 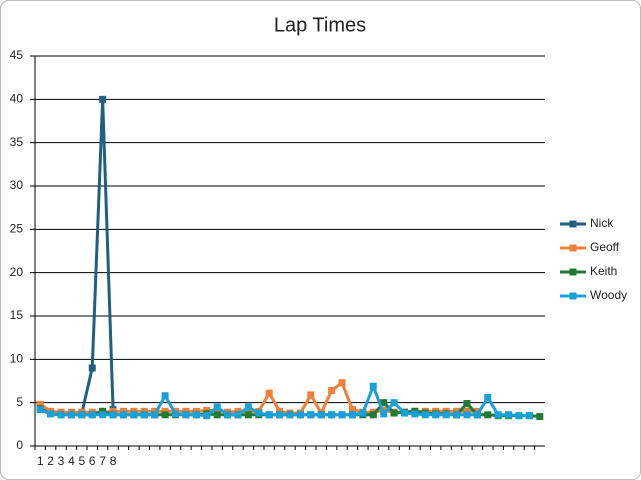 What do you see at coordinates (17, 55) in the screenshot?
I see `y-tick-label: 45` at bounding box center [17, 55].